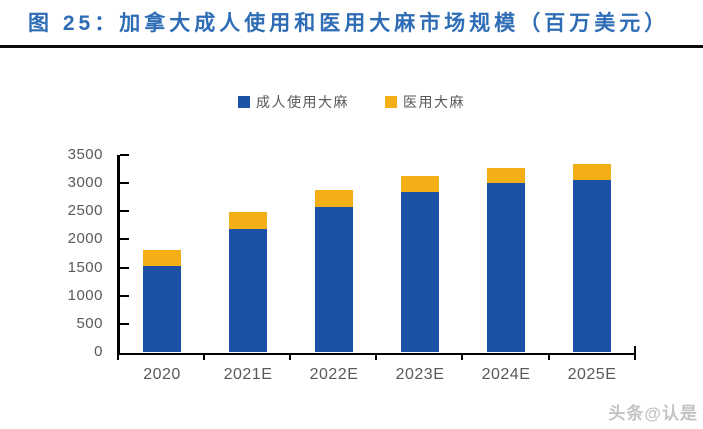 This screenshot has width=703, height=429. Describe the element at coordinates (420, 183) in the screenshot. I see `bar-2023E-medical` at that location.